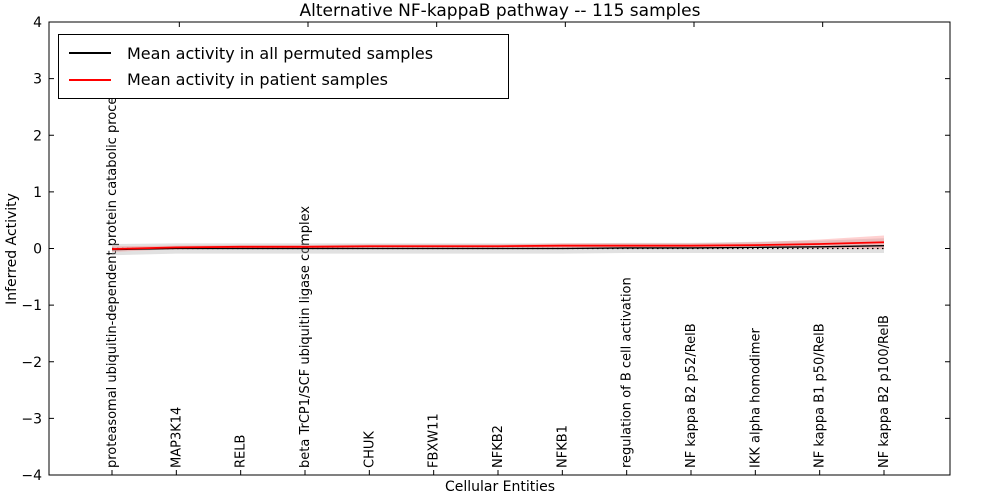 The height and width of the screenshot is (500, 1000). What do you see at coordinates (31, 476) in the screenshot?
I see `y-tick-label: −4` at bounding box center [31, 476].